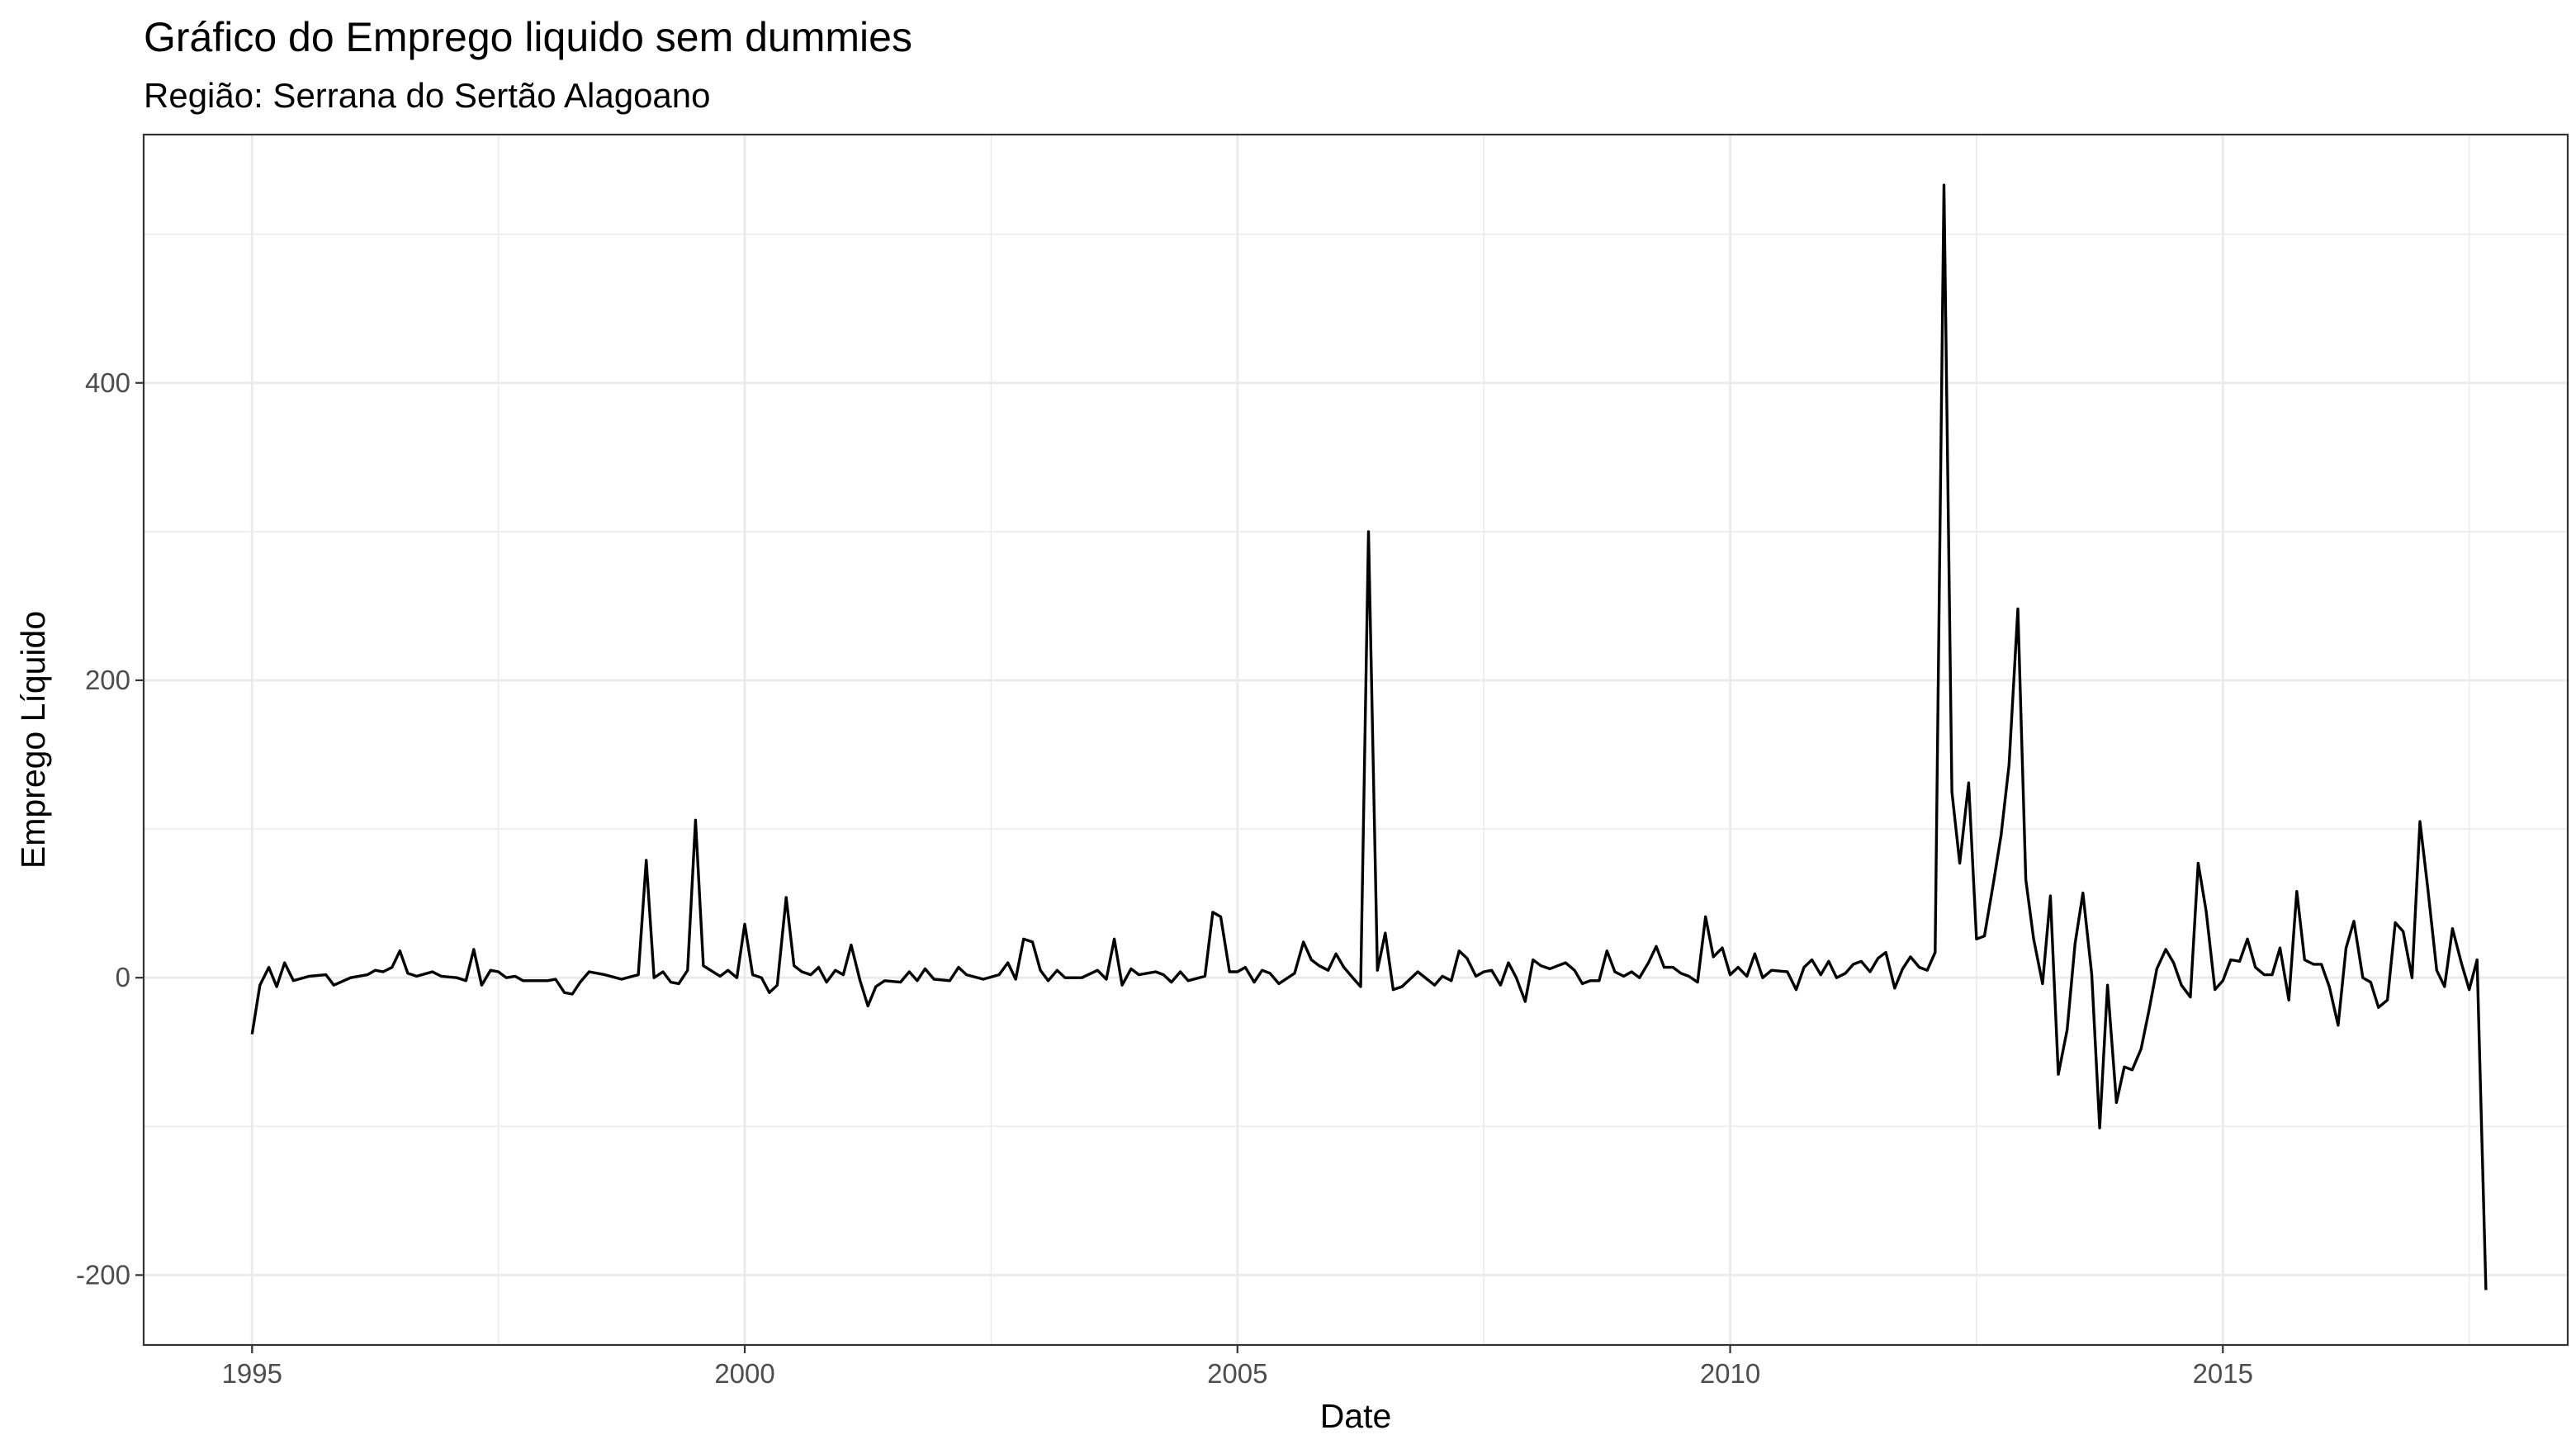 This screenshot has height=1449, width=2576. Describe the element at coordinates (1356, 1416) in the screenshot. I see `x-axis-title: Date` at that location.